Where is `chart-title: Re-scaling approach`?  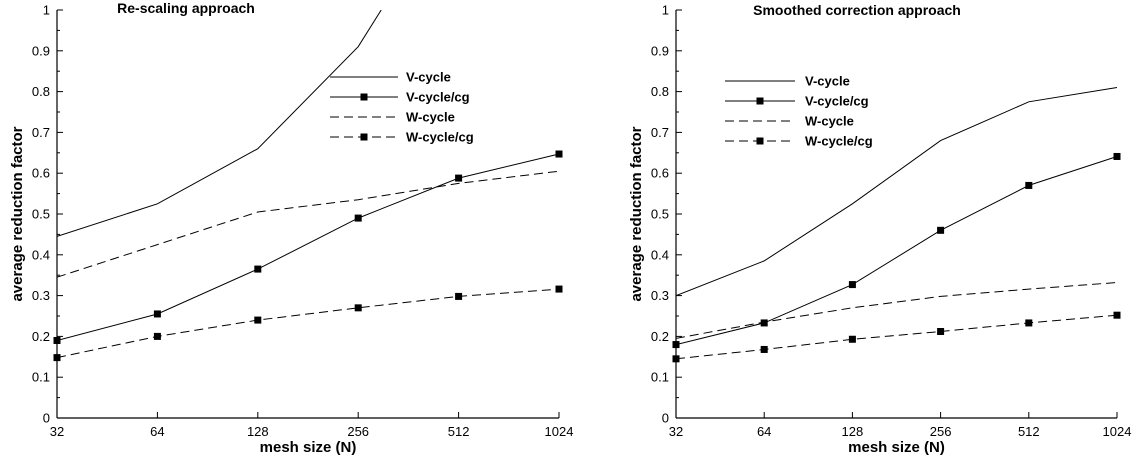 chart-title: Re-scaling approach is located at coordinates (186, 8).